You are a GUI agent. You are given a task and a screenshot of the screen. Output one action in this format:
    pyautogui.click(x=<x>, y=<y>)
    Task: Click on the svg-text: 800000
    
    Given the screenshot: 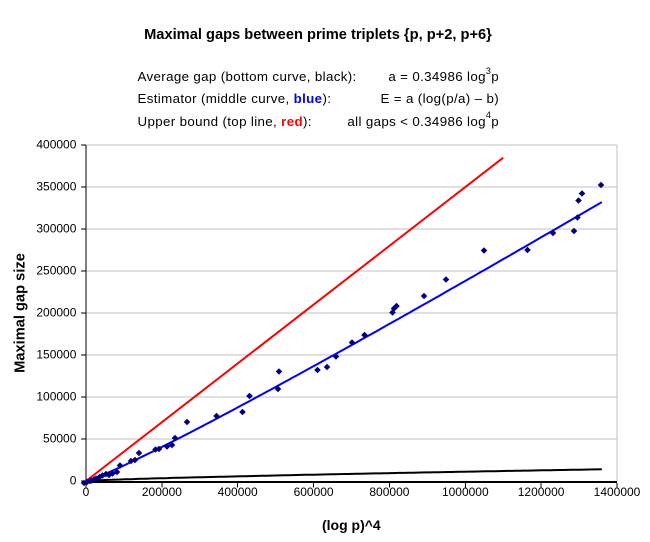 What is the action you would take?
    pyautogui.click(x=389, y=492)
    